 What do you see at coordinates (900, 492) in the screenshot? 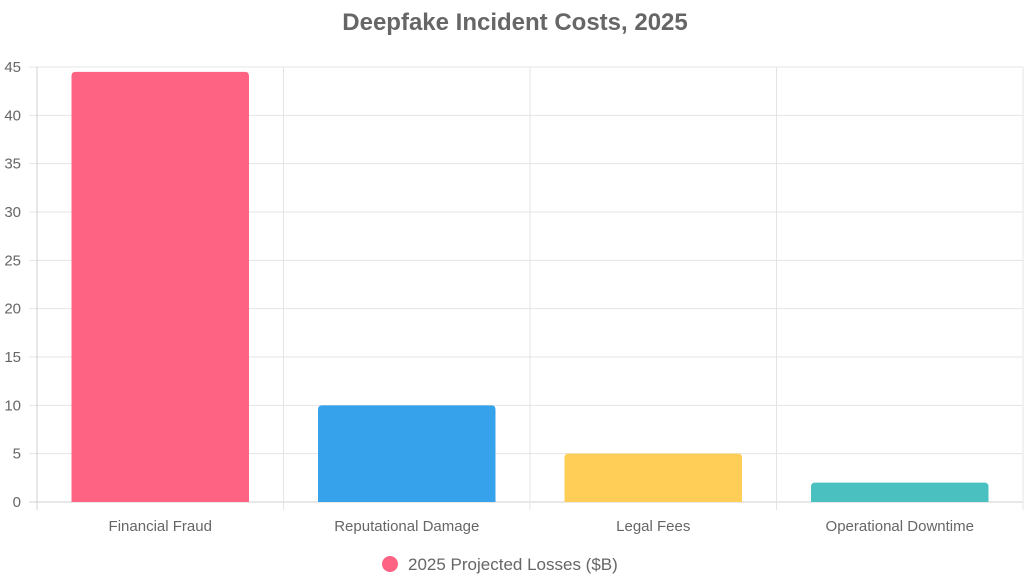
I see `bar-operational-downtime` at bounding box center [900, 492].